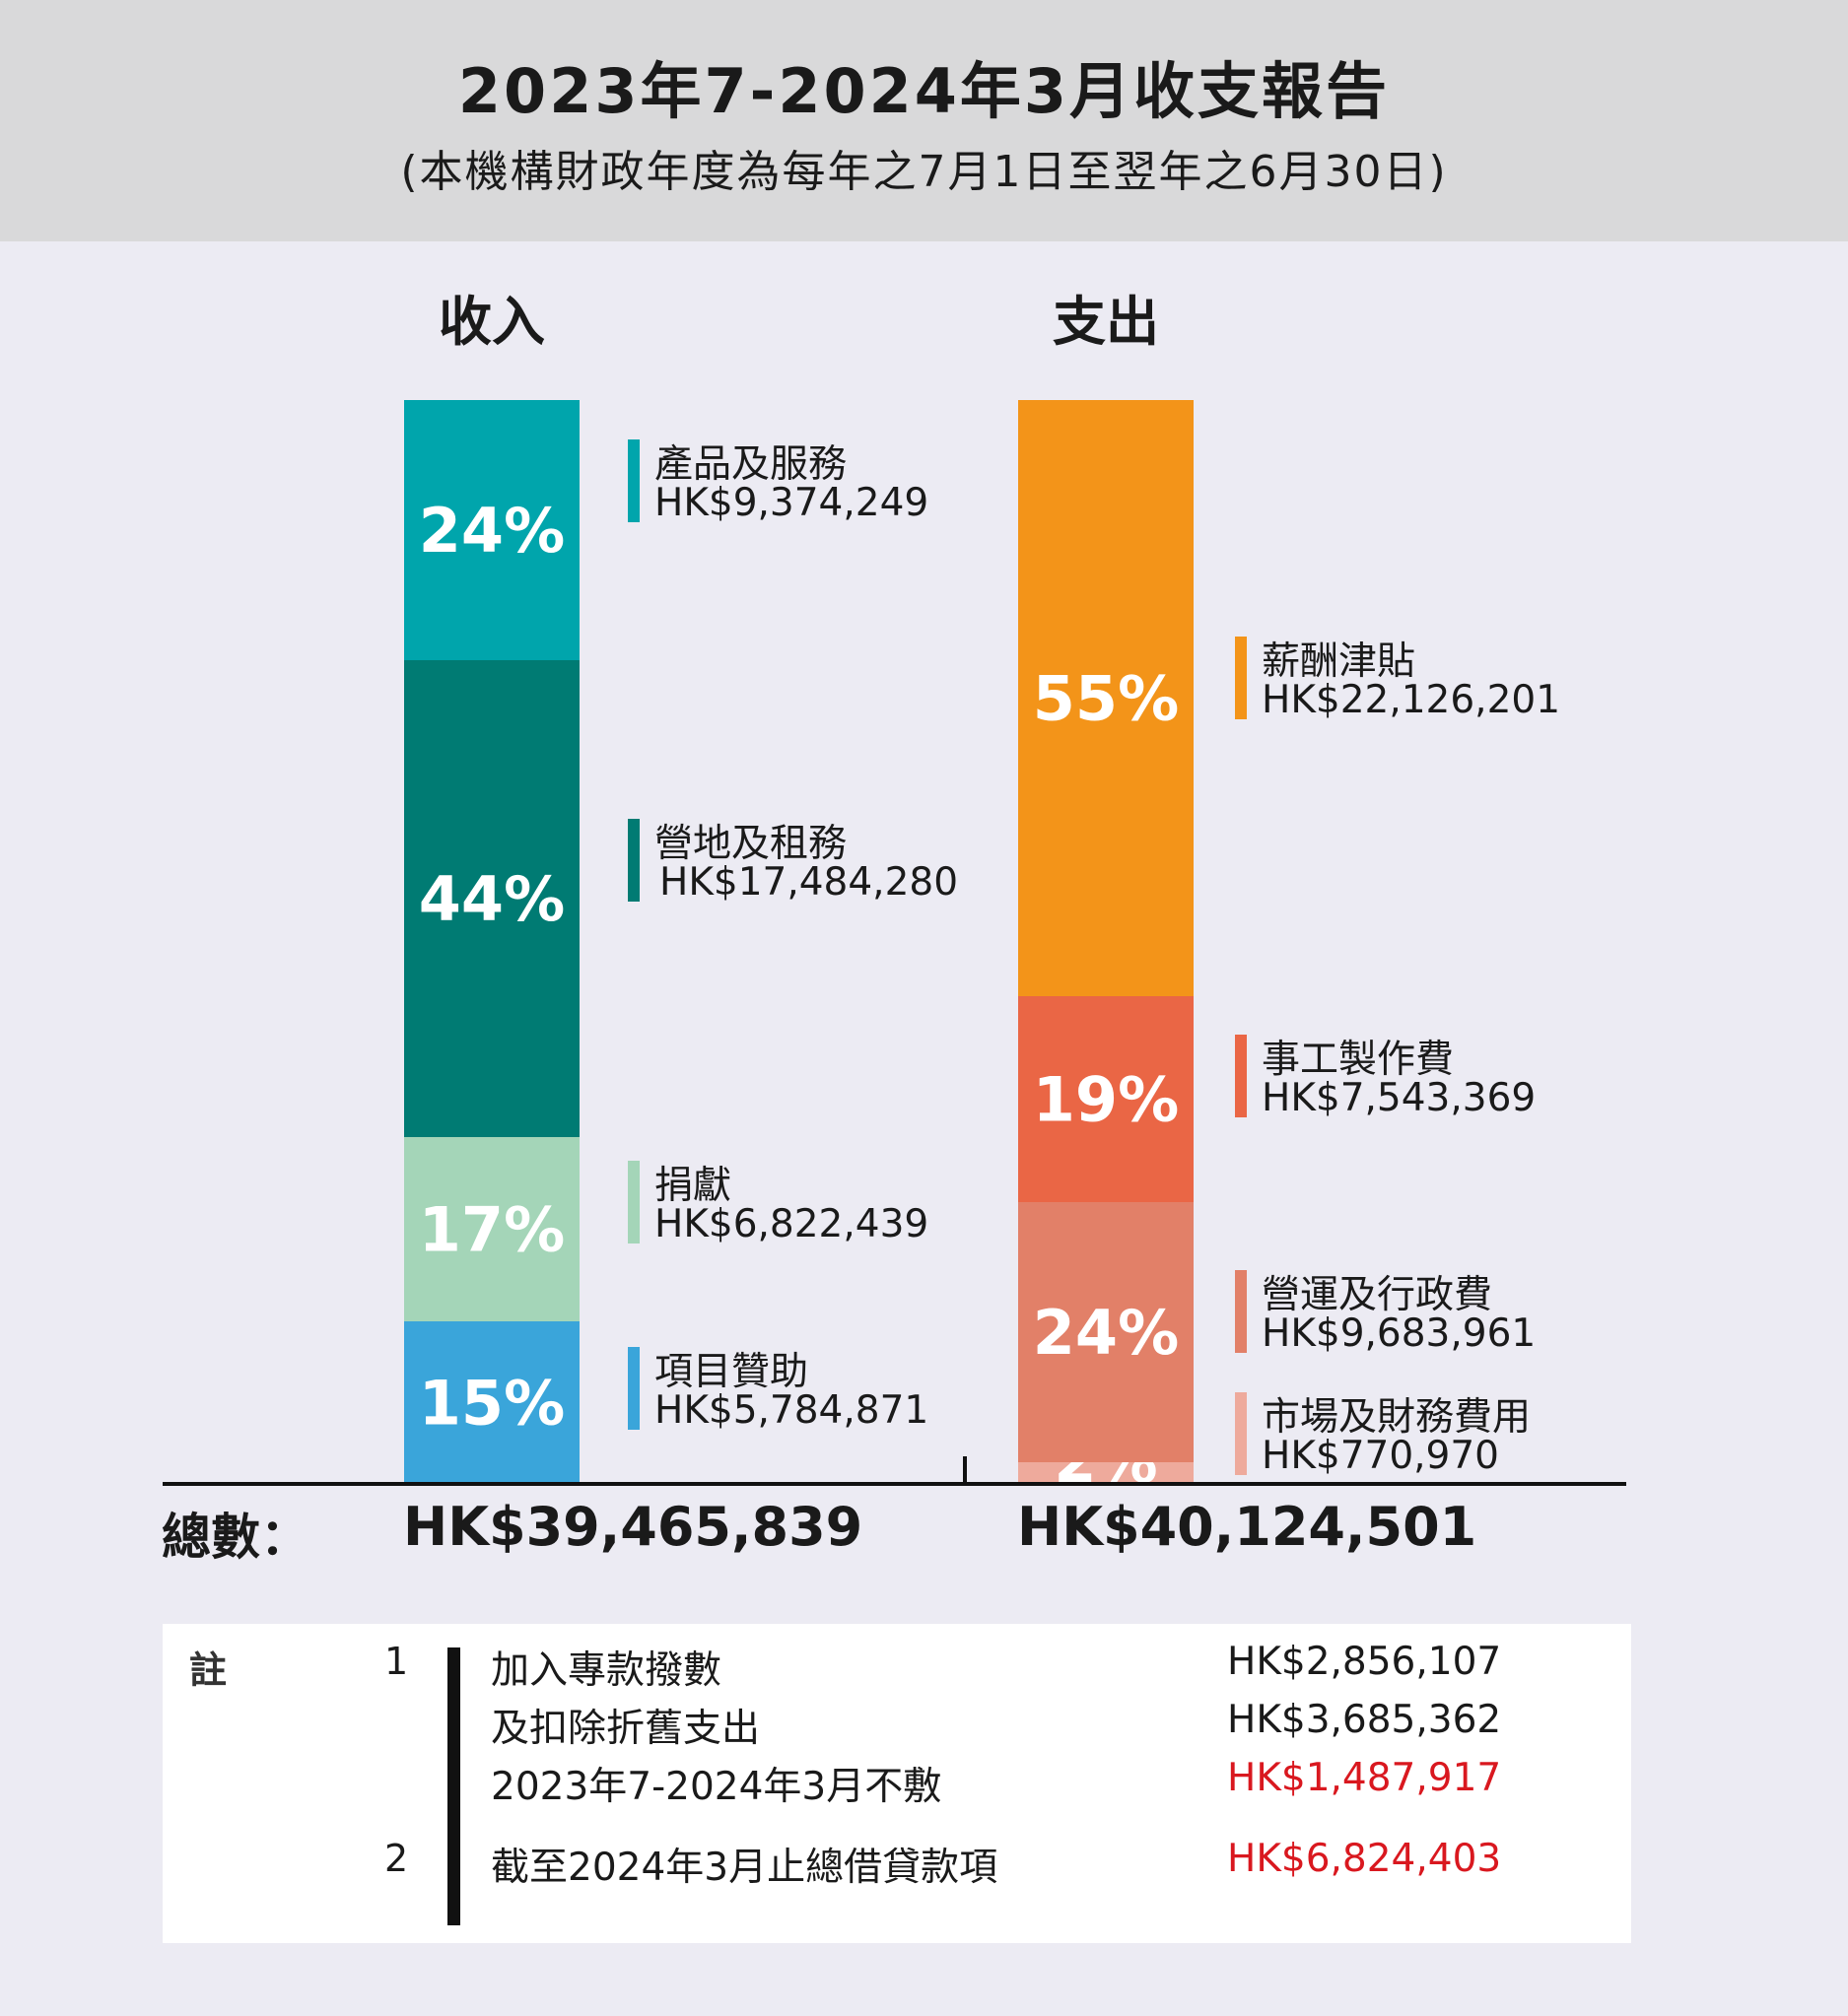  What do you see at coordinates (716, 1787) in the screenshot?
I see `note-text: 2023年7-2024年3月不敷` at bounding box center [716, 1787].